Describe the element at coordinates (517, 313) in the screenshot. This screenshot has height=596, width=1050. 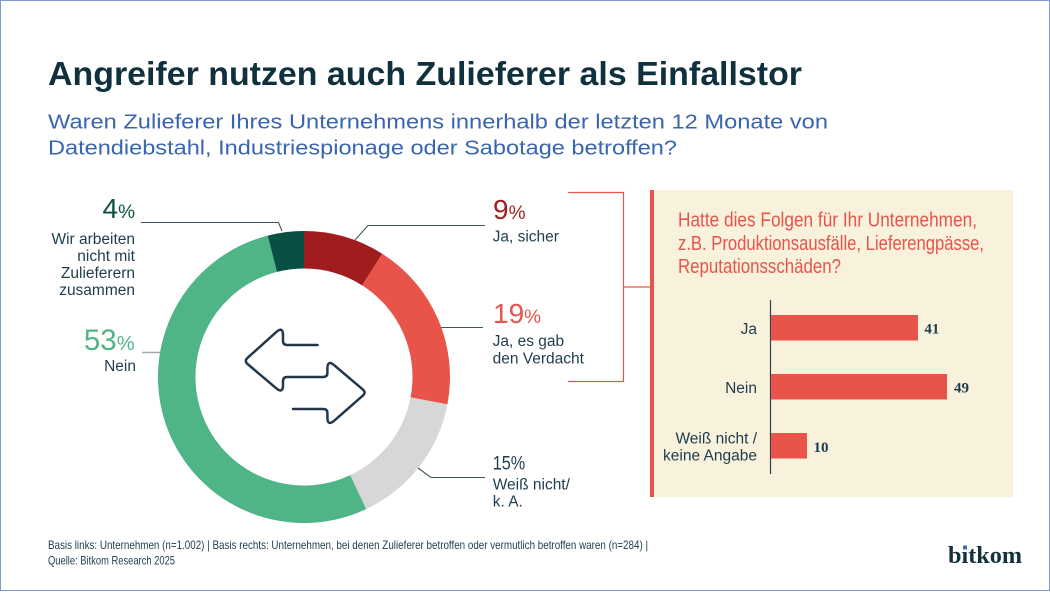
I see `svg-text: 19%` at that location.